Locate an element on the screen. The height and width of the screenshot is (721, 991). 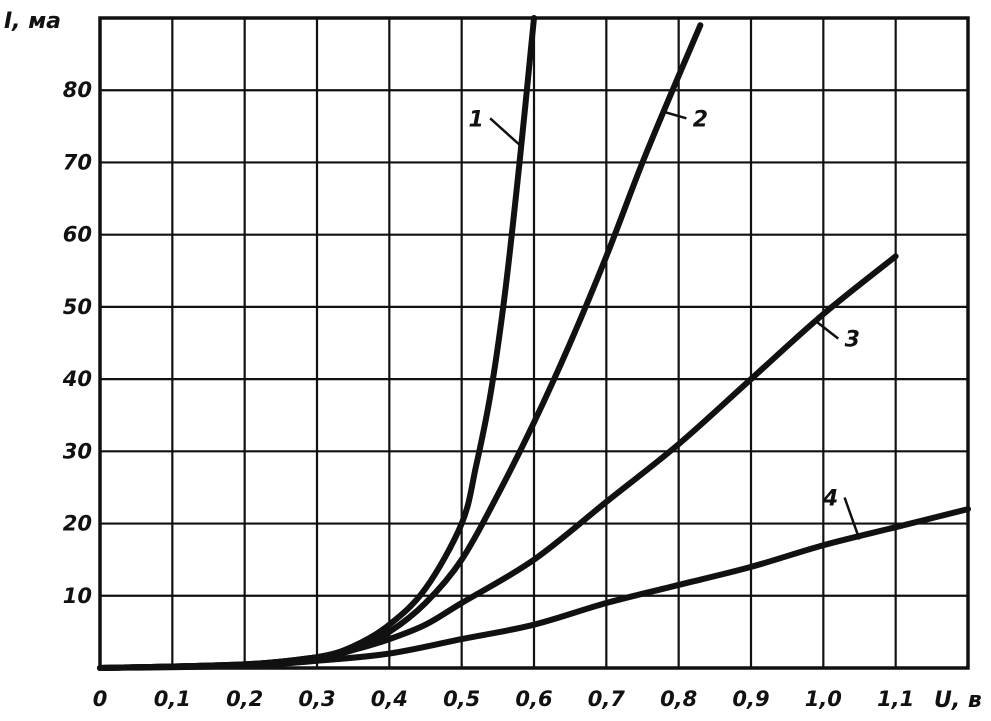
x-tick-label: 0,9 is located at coordinates (750, 699).